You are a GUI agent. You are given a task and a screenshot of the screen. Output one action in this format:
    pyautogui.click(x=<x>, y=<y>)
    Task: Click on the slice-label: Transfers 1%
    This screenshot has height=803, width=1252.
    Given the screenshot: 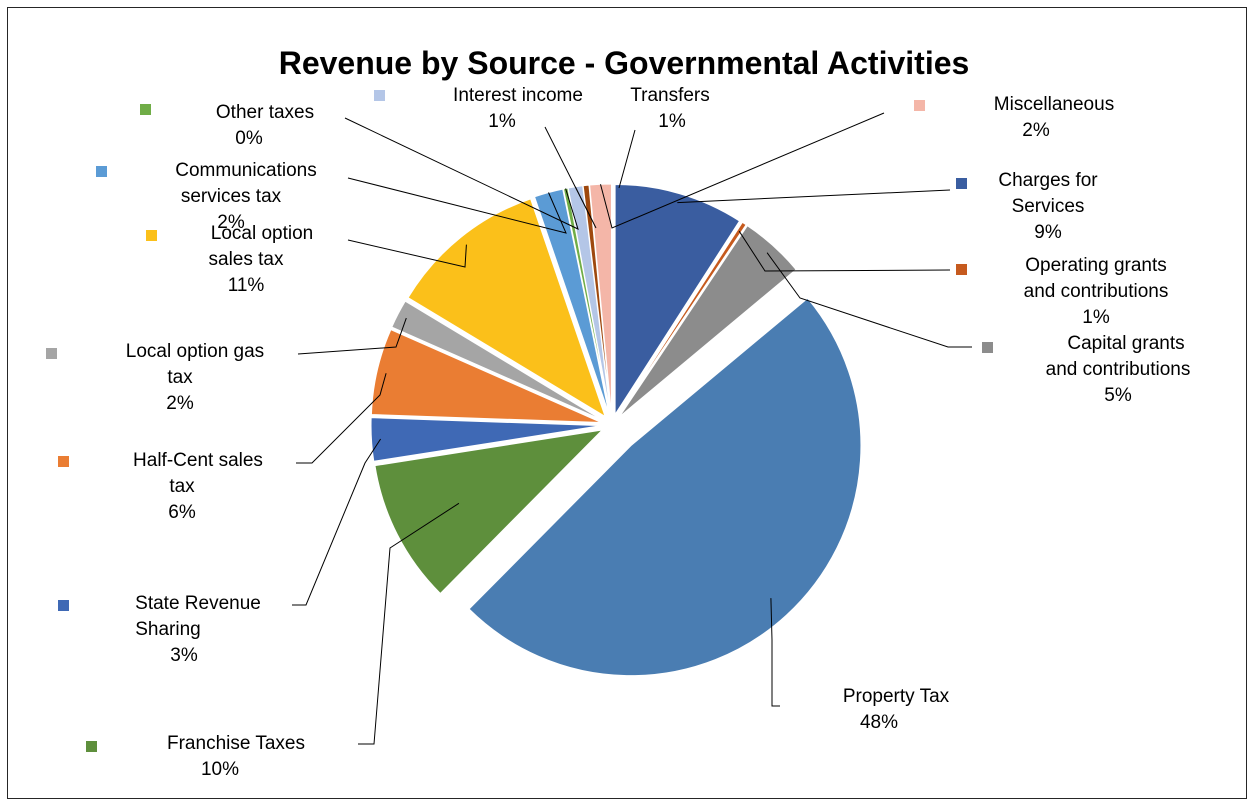 What is the action you would take?
    pyautogui.click(x=670, y=108)
    